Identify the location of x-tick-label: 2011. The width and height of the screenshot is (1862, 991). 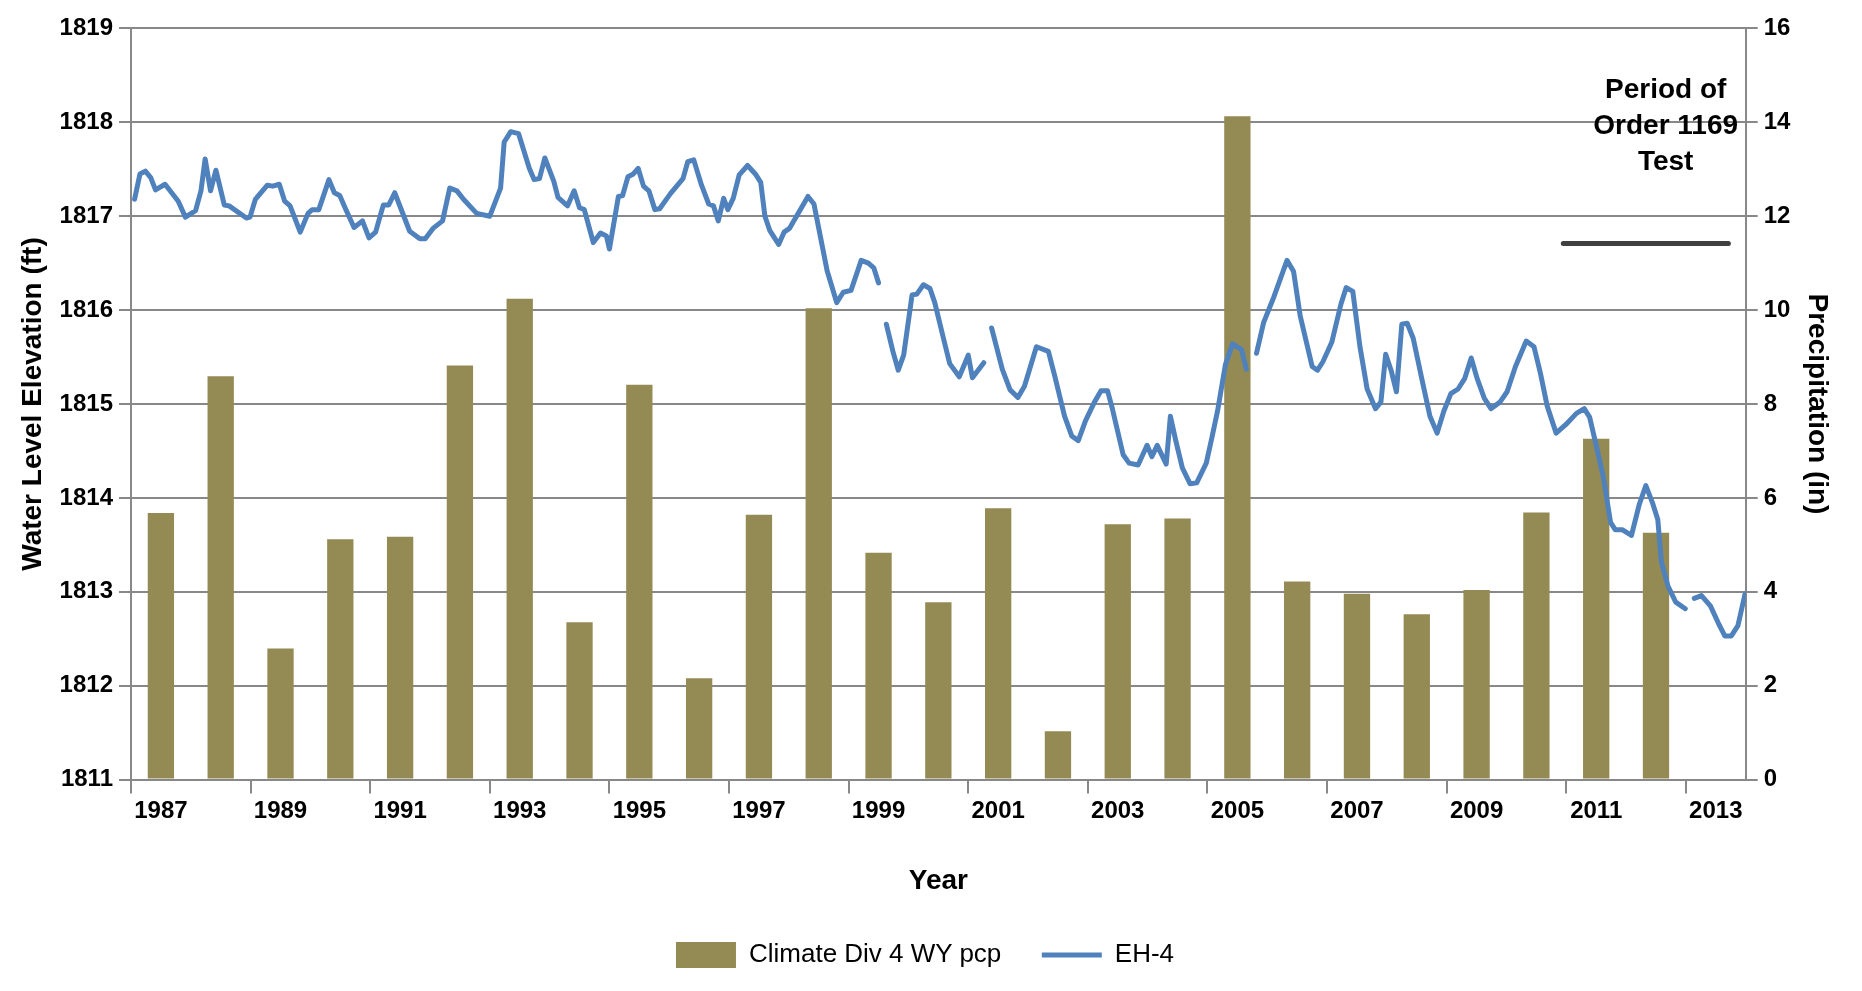
(1596, 809).